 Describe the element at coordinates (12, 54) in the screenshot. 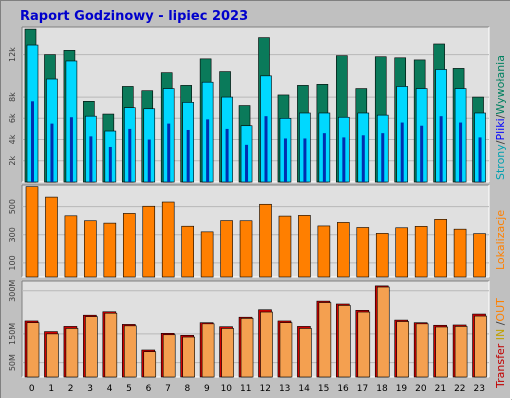

I see `y-tick-label: 12k` at that location.